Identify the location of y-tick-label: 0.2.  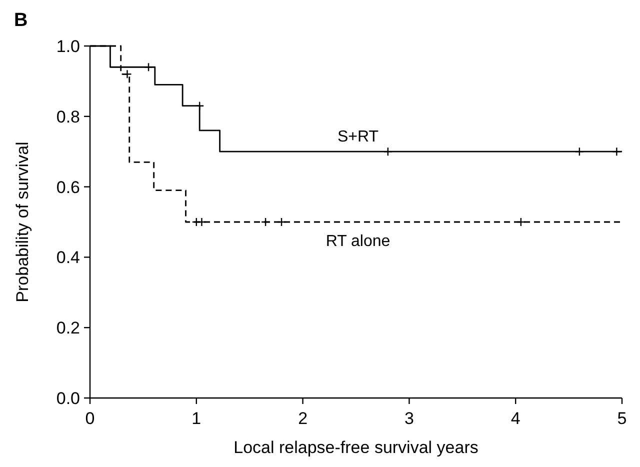
(68, 328).